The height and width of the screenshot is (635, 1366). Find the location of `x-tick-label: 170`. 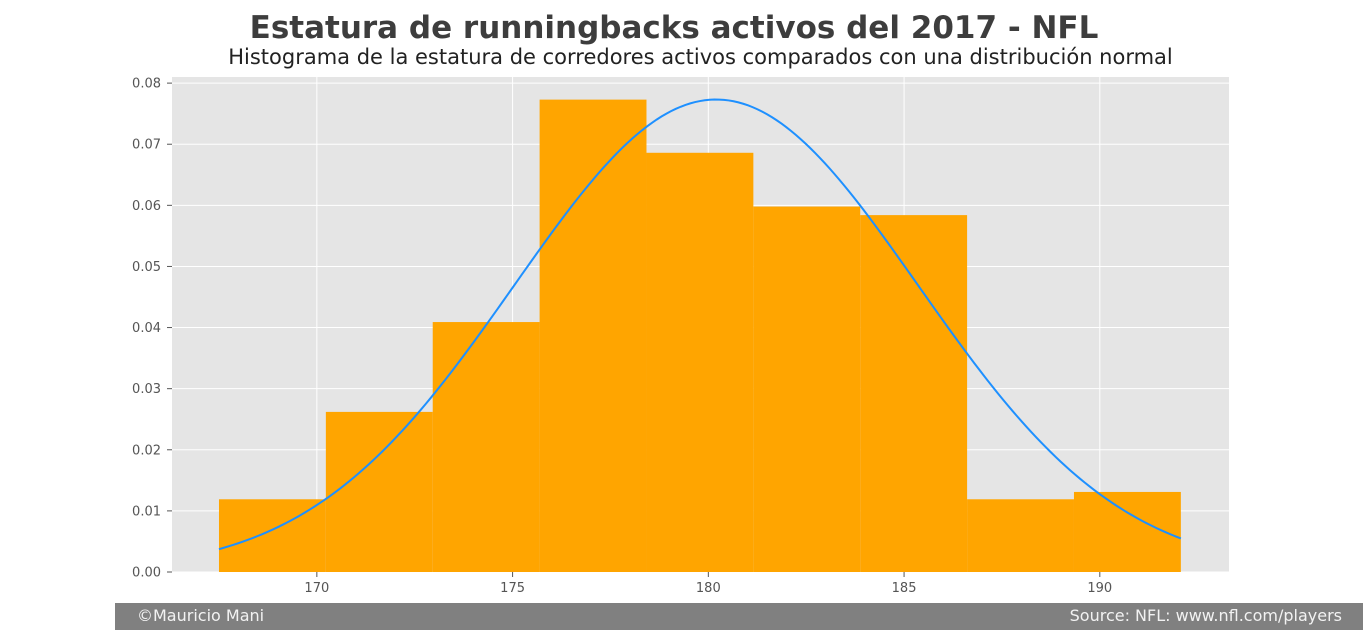

x-tick-label: 170 is located at coordinates (316, 588).